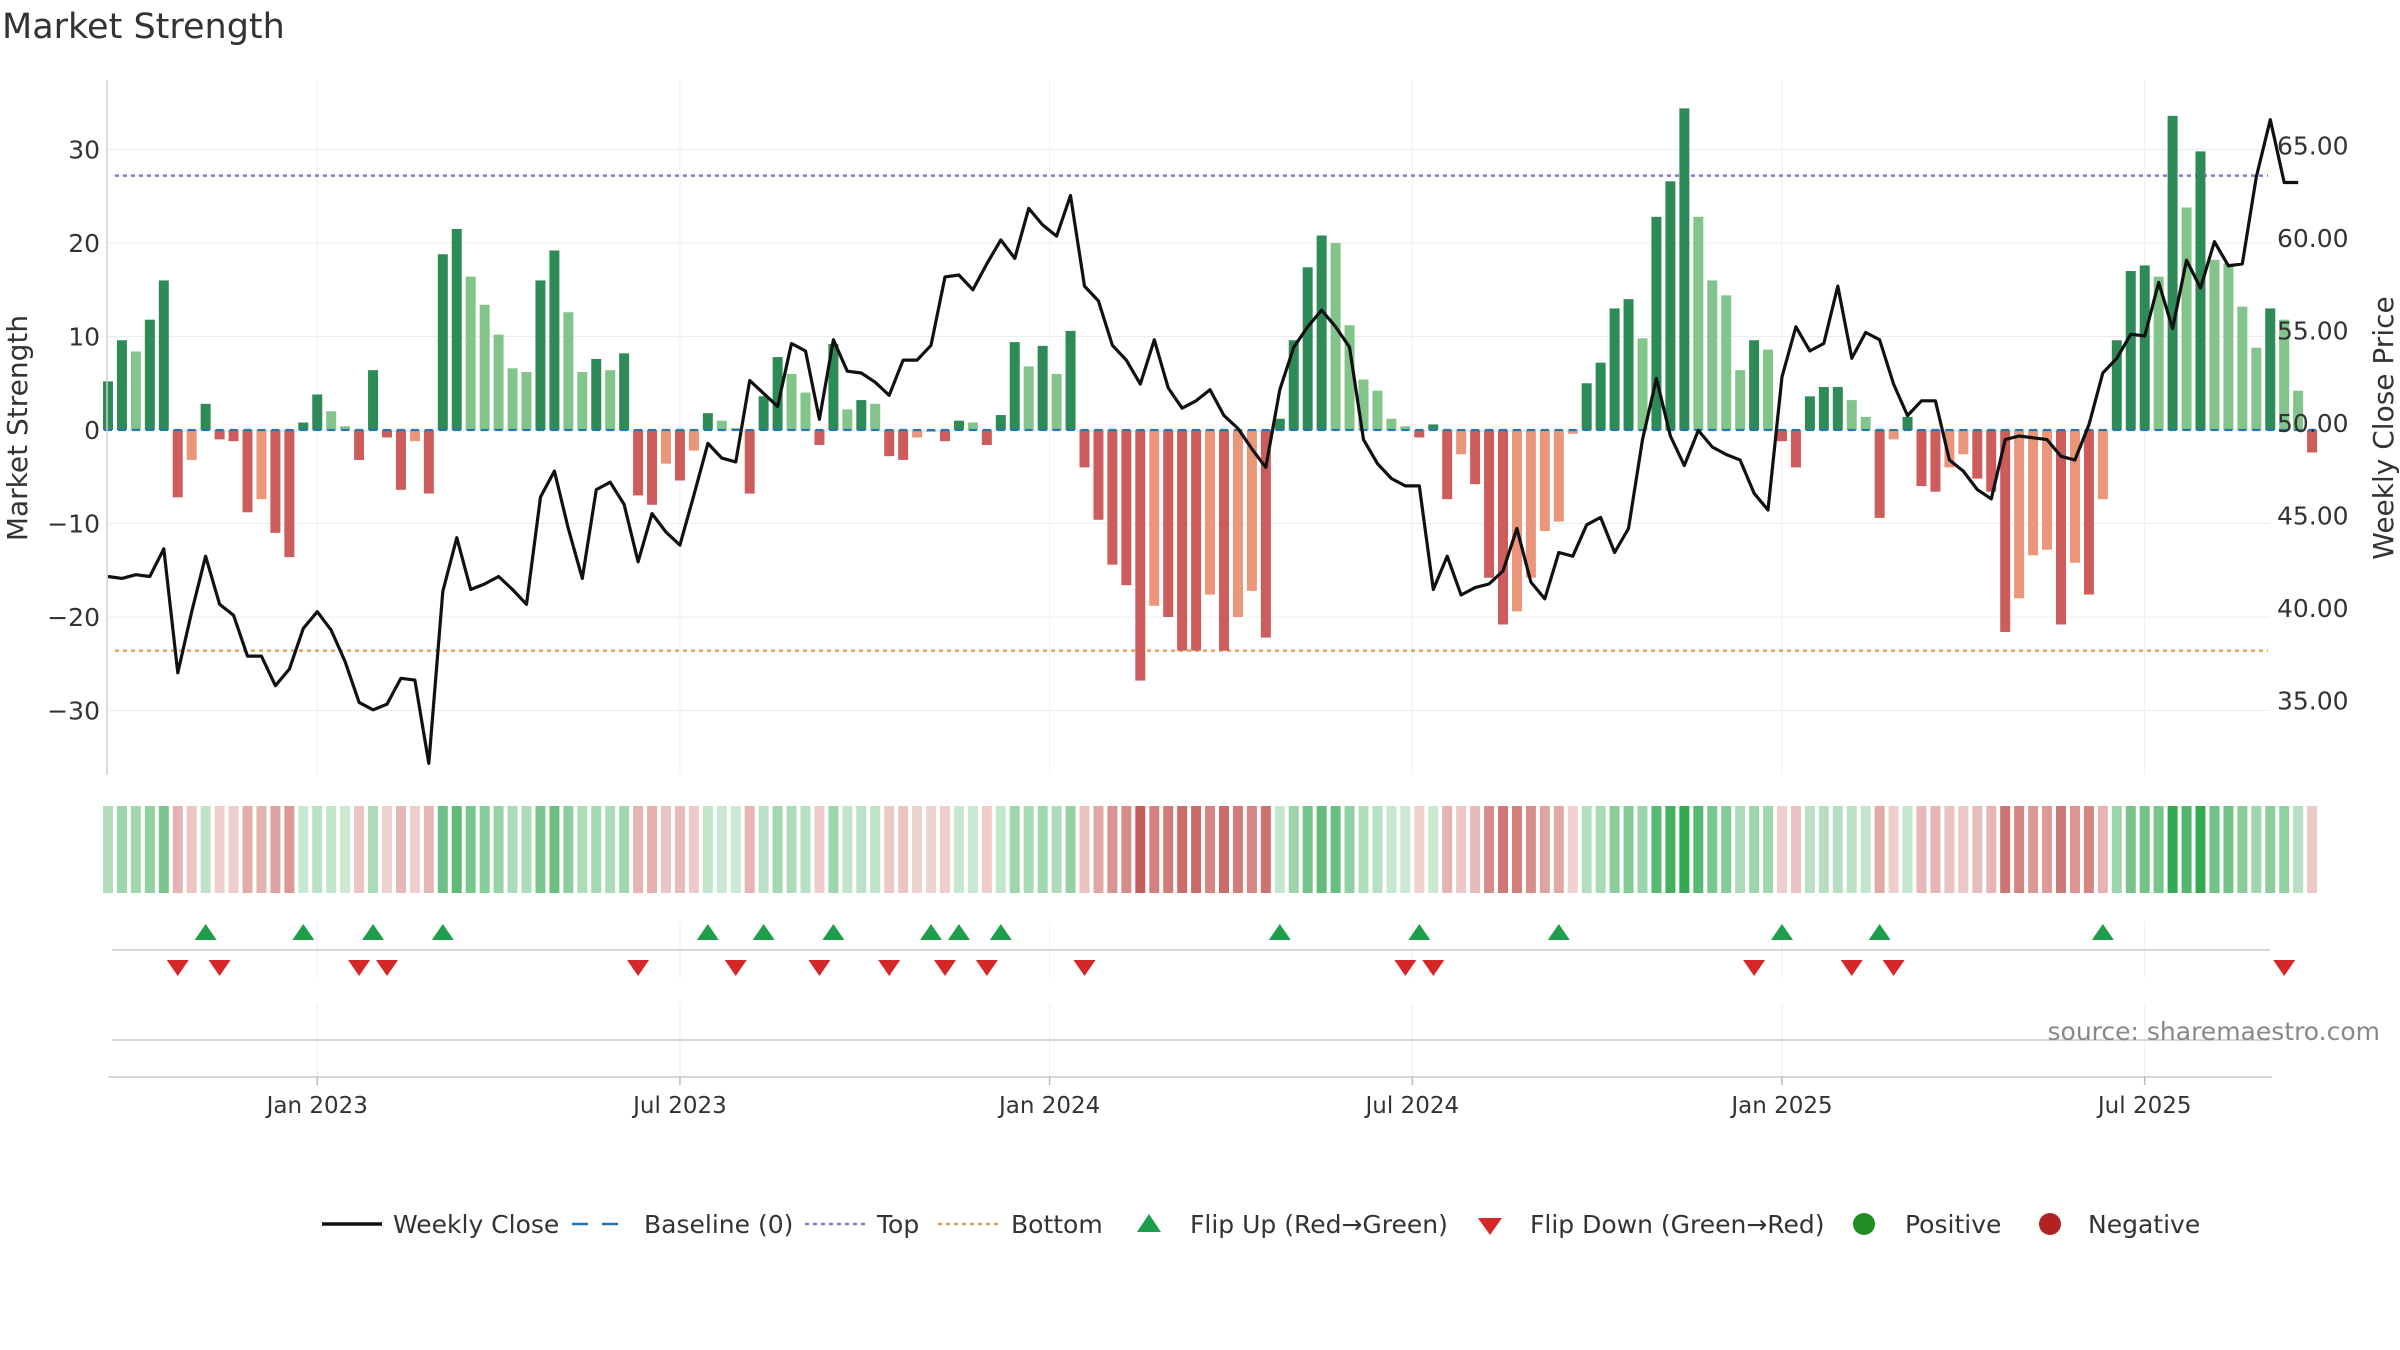 This screenshot has width=2400, height=1350. Describe the element at coordinates (1057, 1224) in the screenshot. I see `legend-label: Bottom` at that location.